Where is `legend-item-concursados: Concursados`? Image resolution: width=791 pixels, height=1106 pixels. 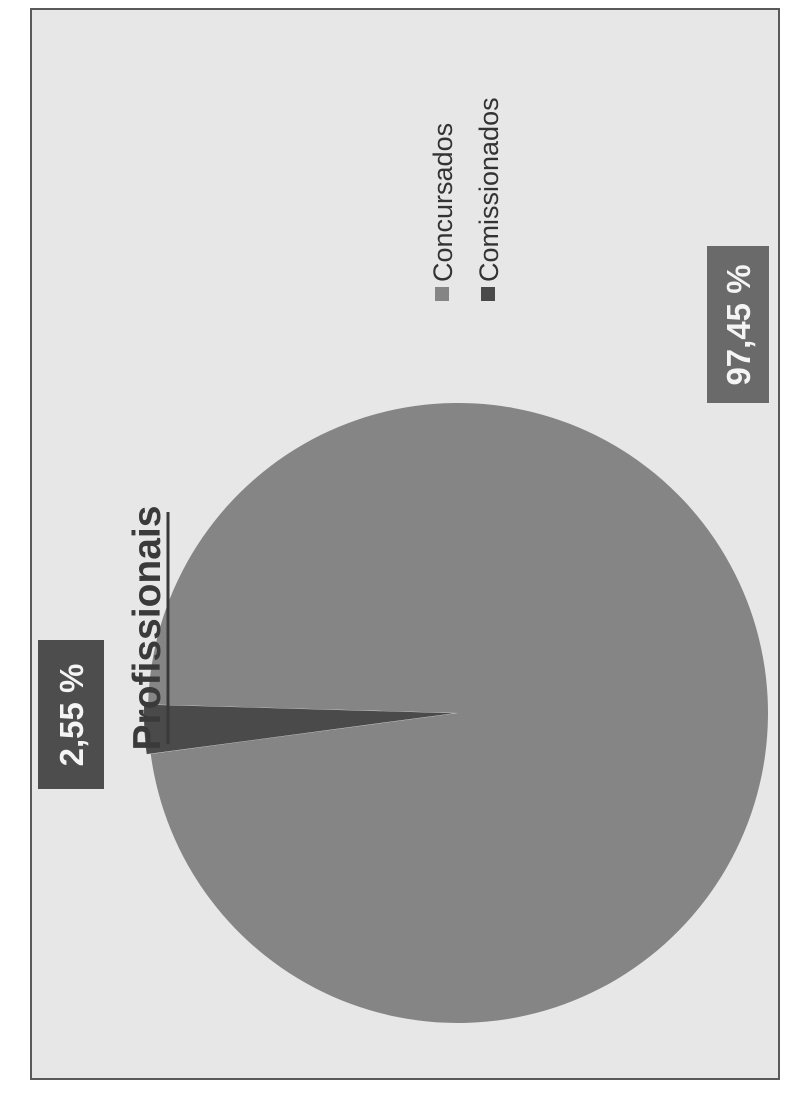
legend-item-concursados: Concursados is located at coordinates (443, 212).